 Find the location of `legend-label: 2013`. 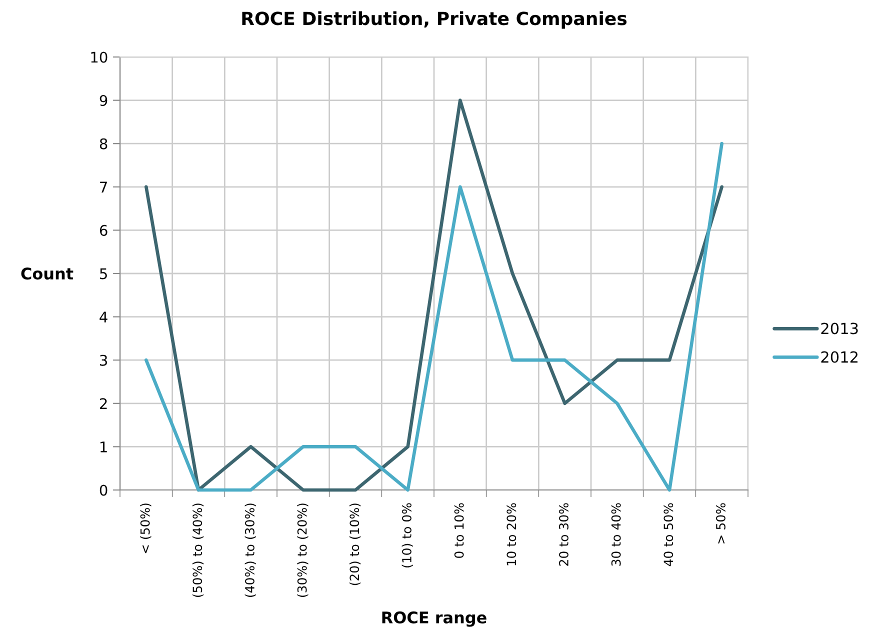

legend-label: 2013 is located at coordinates (839, 328).